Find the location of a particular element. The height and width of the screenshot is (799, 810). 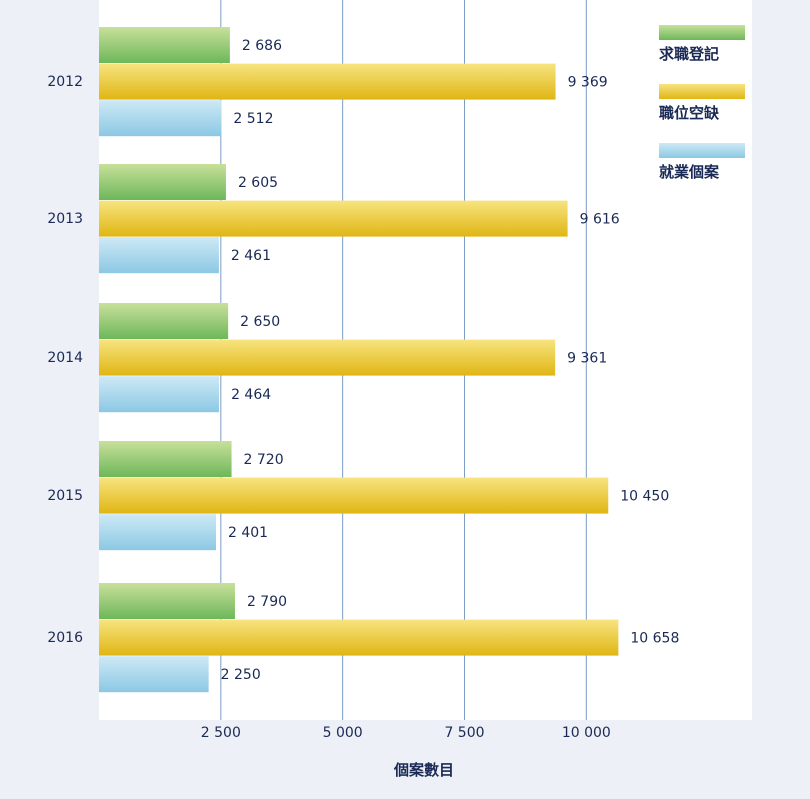

value-label: 9 369 is located at coordinates (588, 83).